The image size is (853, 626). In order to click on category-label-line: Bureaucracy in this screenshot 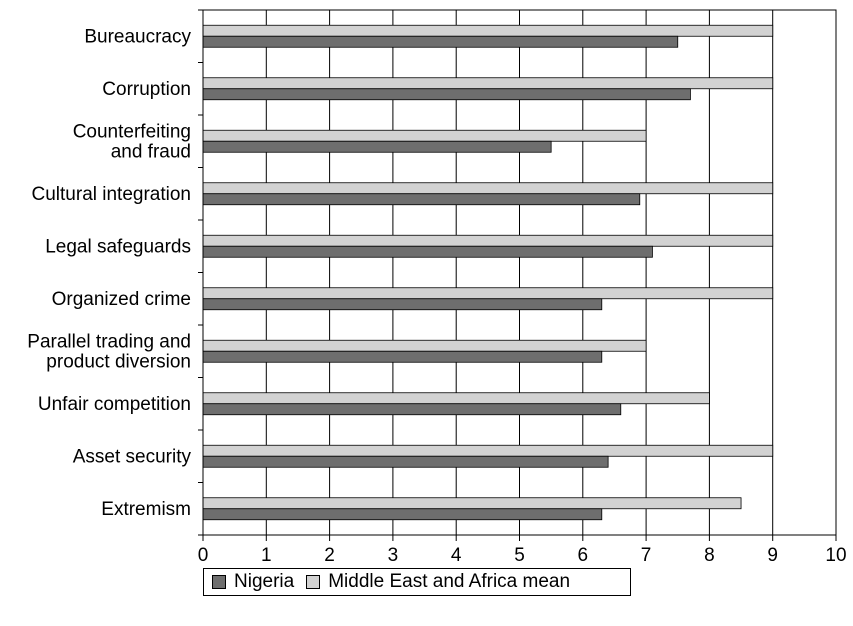, I will do `click(137, 36)`.